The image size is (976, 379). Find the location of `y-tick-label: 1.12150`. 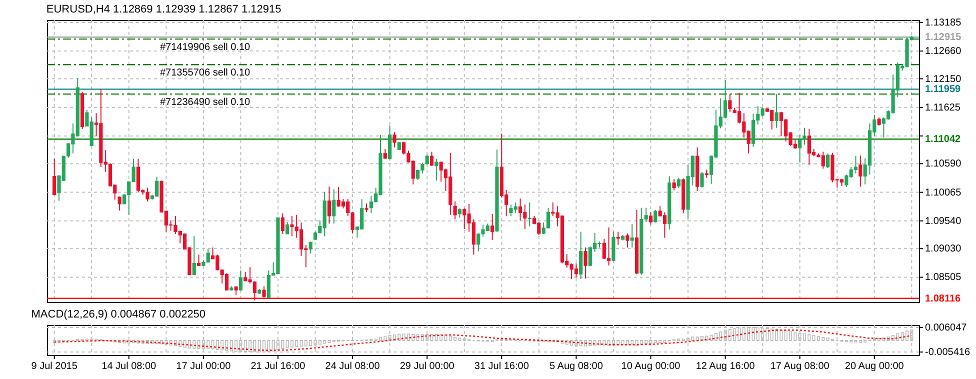

y-tick-label: 1.12150 is located at coordinates (943, 79).